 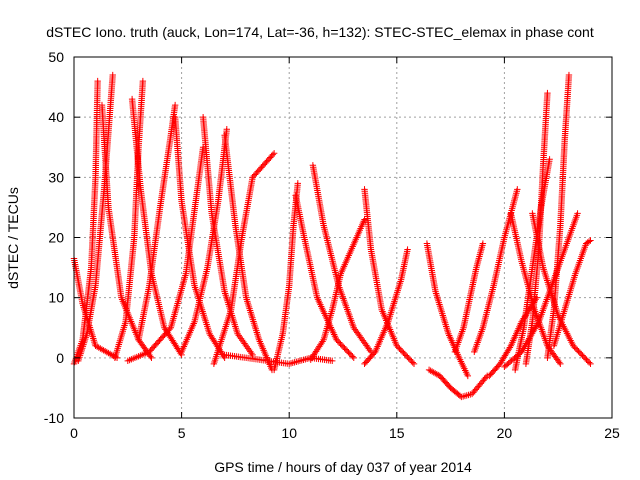 What do you see at coordinates (56, 57) in the screenshot?
I see `y-tick-label: 50` at bounding box center [56, 57].